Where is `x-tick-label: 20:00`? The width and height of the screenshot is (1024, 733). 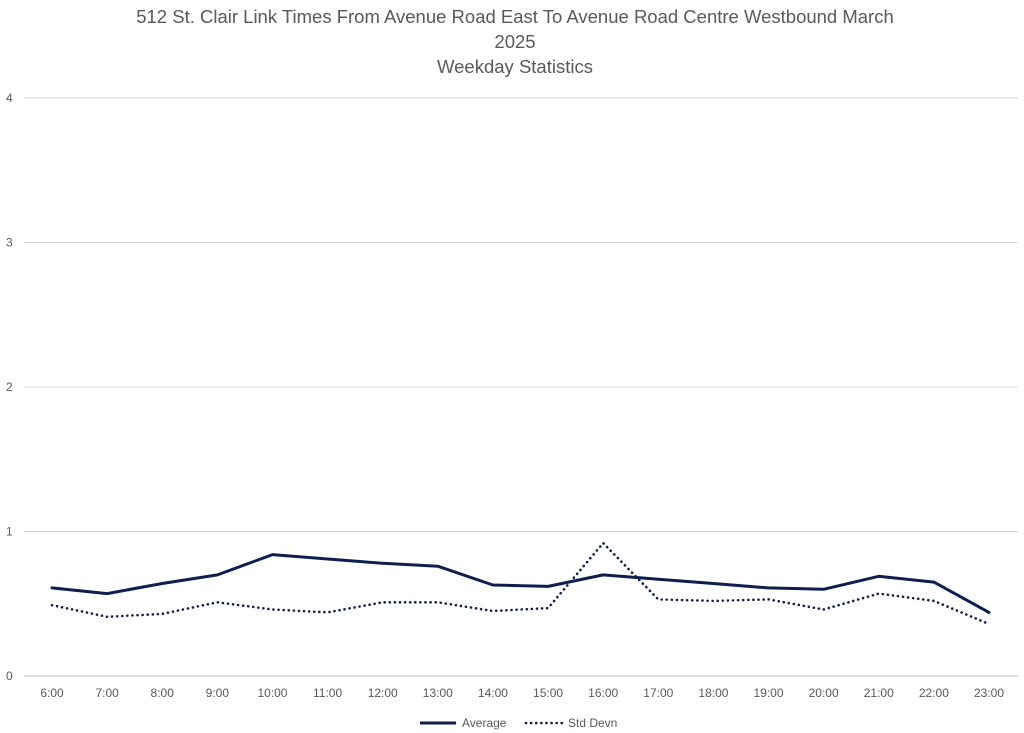 x-tick-label: 20:00 is located at coordinates (824, 693).